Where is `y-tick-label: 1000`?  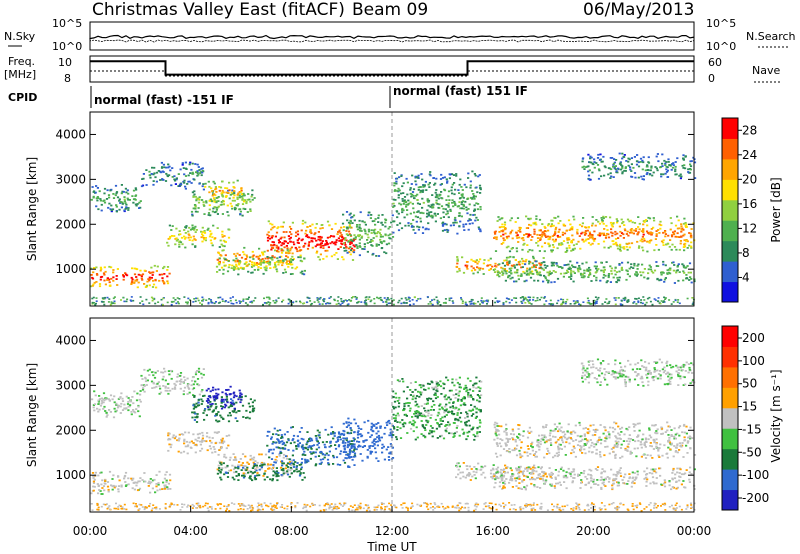
y-tick-label: 1000 is located at coordinates (70, 269).